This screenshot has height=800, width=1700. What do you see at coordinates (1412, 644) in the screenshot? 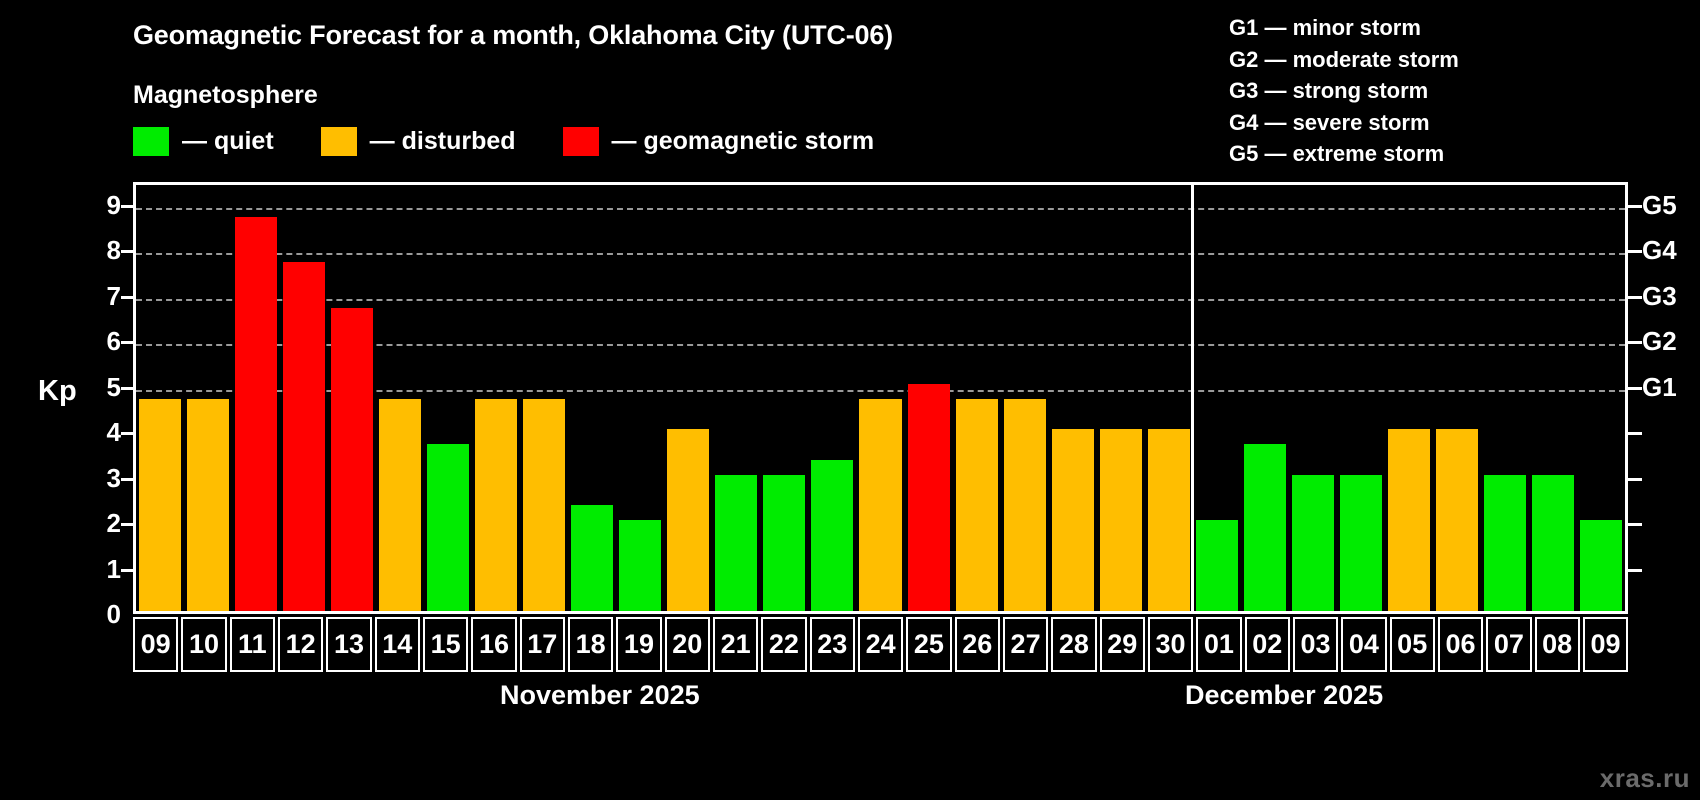
I see `date-label-26: 05` at bounding box center [1412, 644].